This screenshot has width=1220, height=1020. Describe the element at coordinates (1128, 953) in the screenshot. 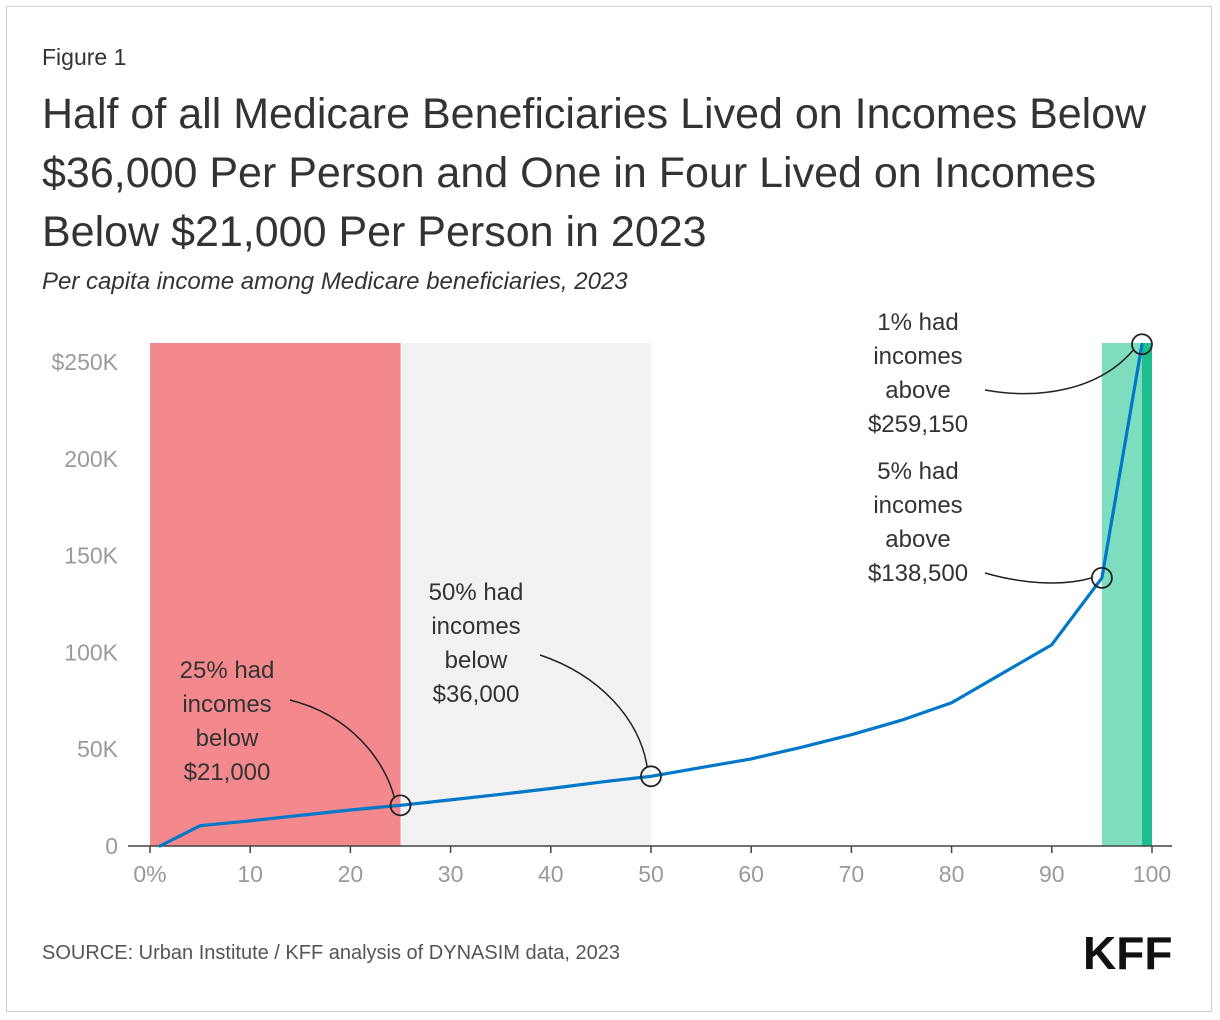

I see `kff-logo: KFF` at that location.